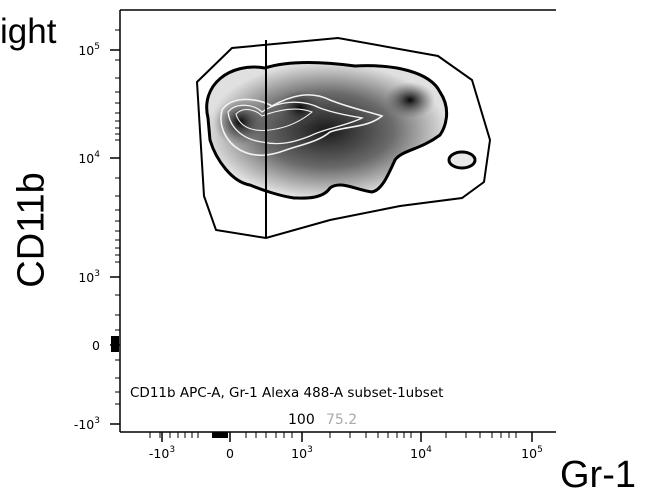  Describe the element at coordinates (598, 475) in the screenshot. I see `x-axis-label: Gr-1` at that location.